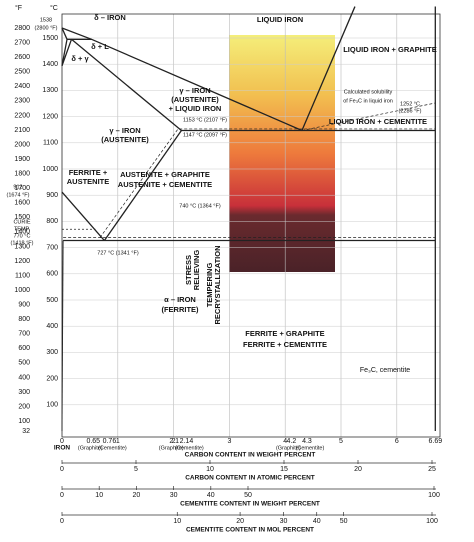 This screenshot has height=542, width=474. I want to click on c-tick: 300, so click(52, 352).